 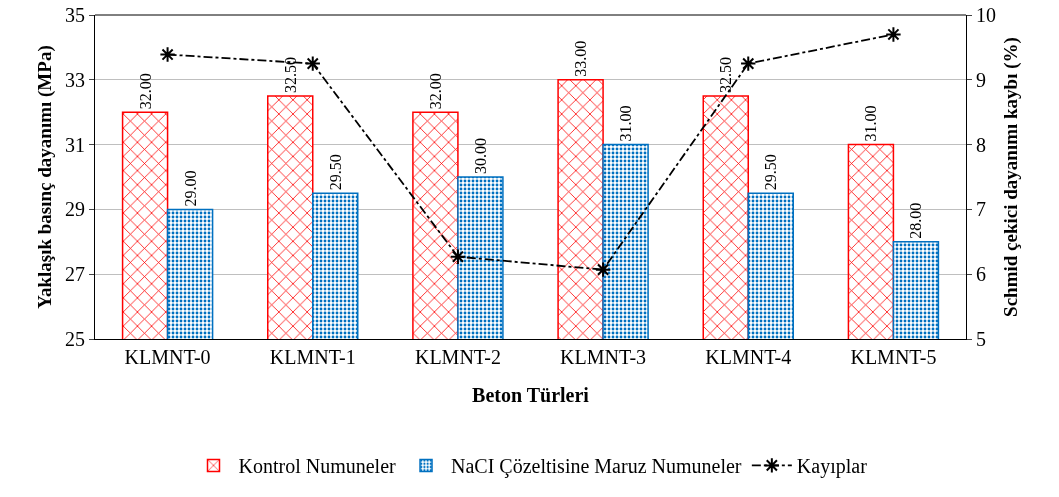 I want to click on data-label: 28.00, so click(x=916, y=220).